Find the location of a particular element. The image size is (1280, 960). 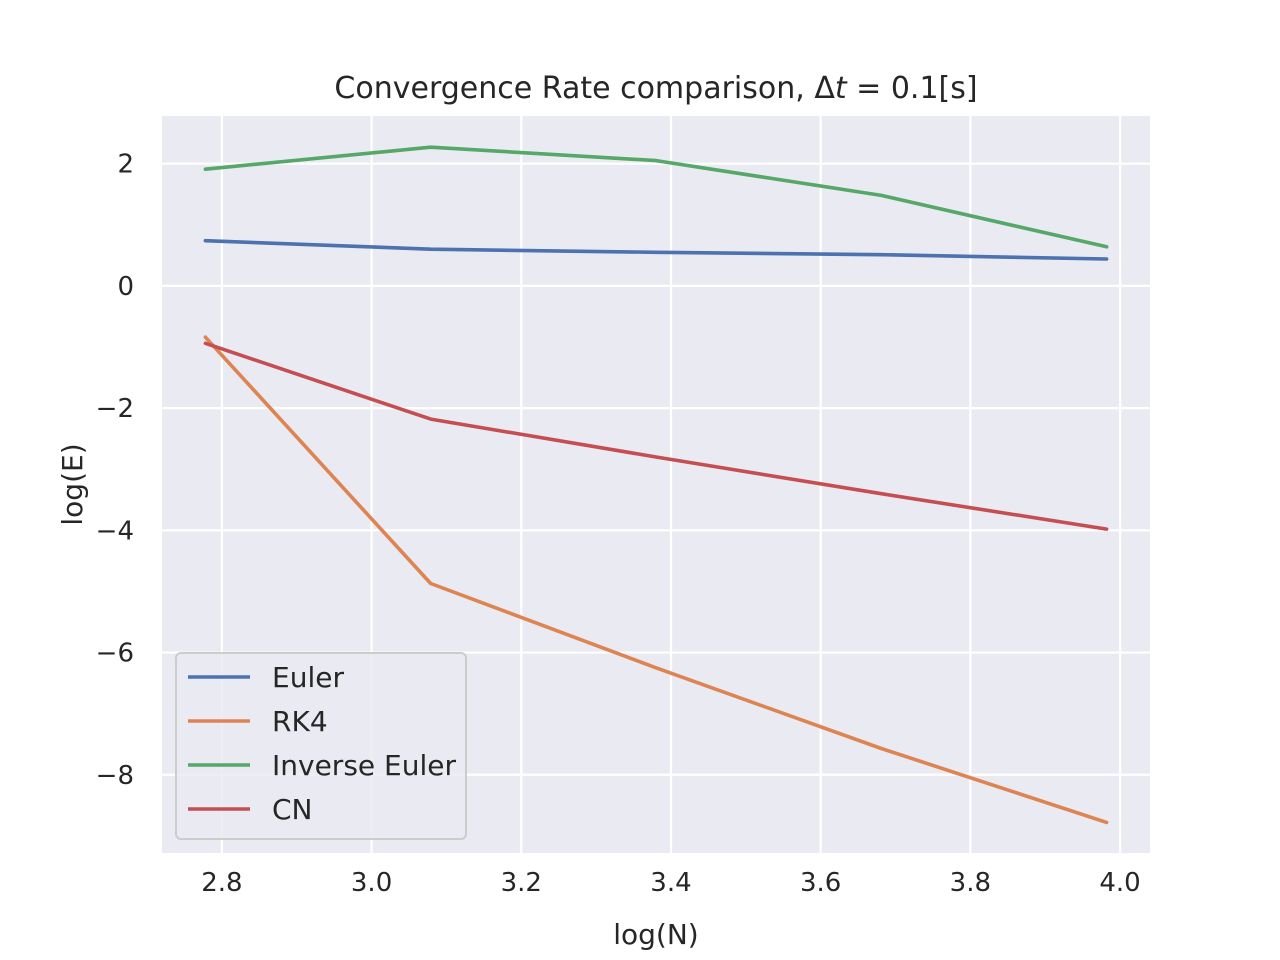

x-tick-label: 4.0 is located at coordinates (1119, 883).